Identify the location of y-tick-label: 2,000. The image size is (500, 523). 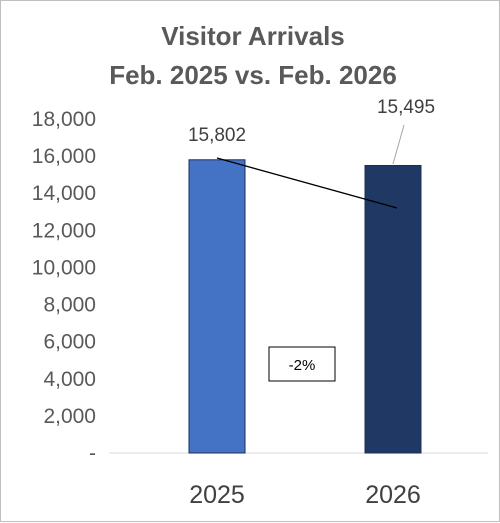
(69, 416).